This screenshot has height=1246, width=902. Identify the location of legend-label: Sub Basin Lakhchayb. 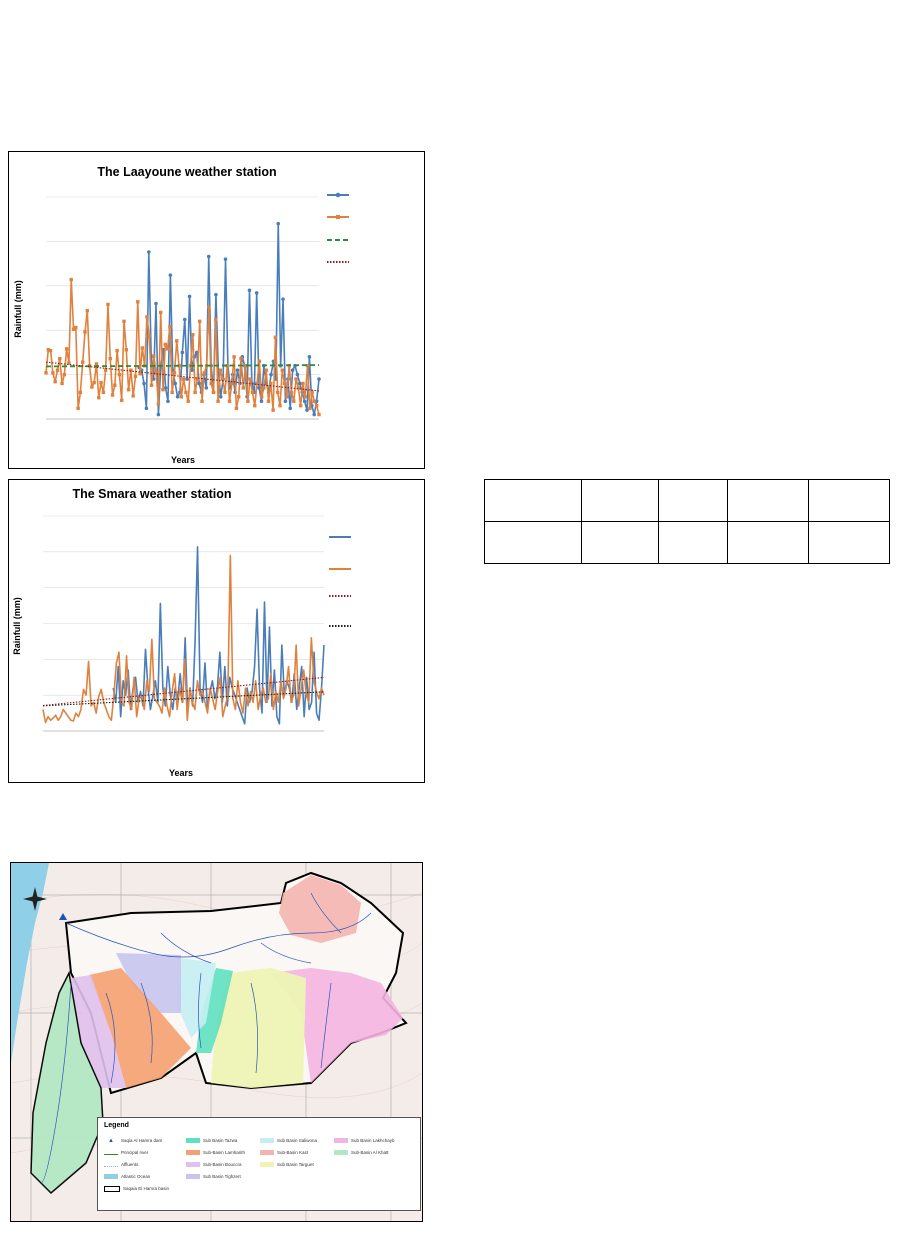
(373, 1140).